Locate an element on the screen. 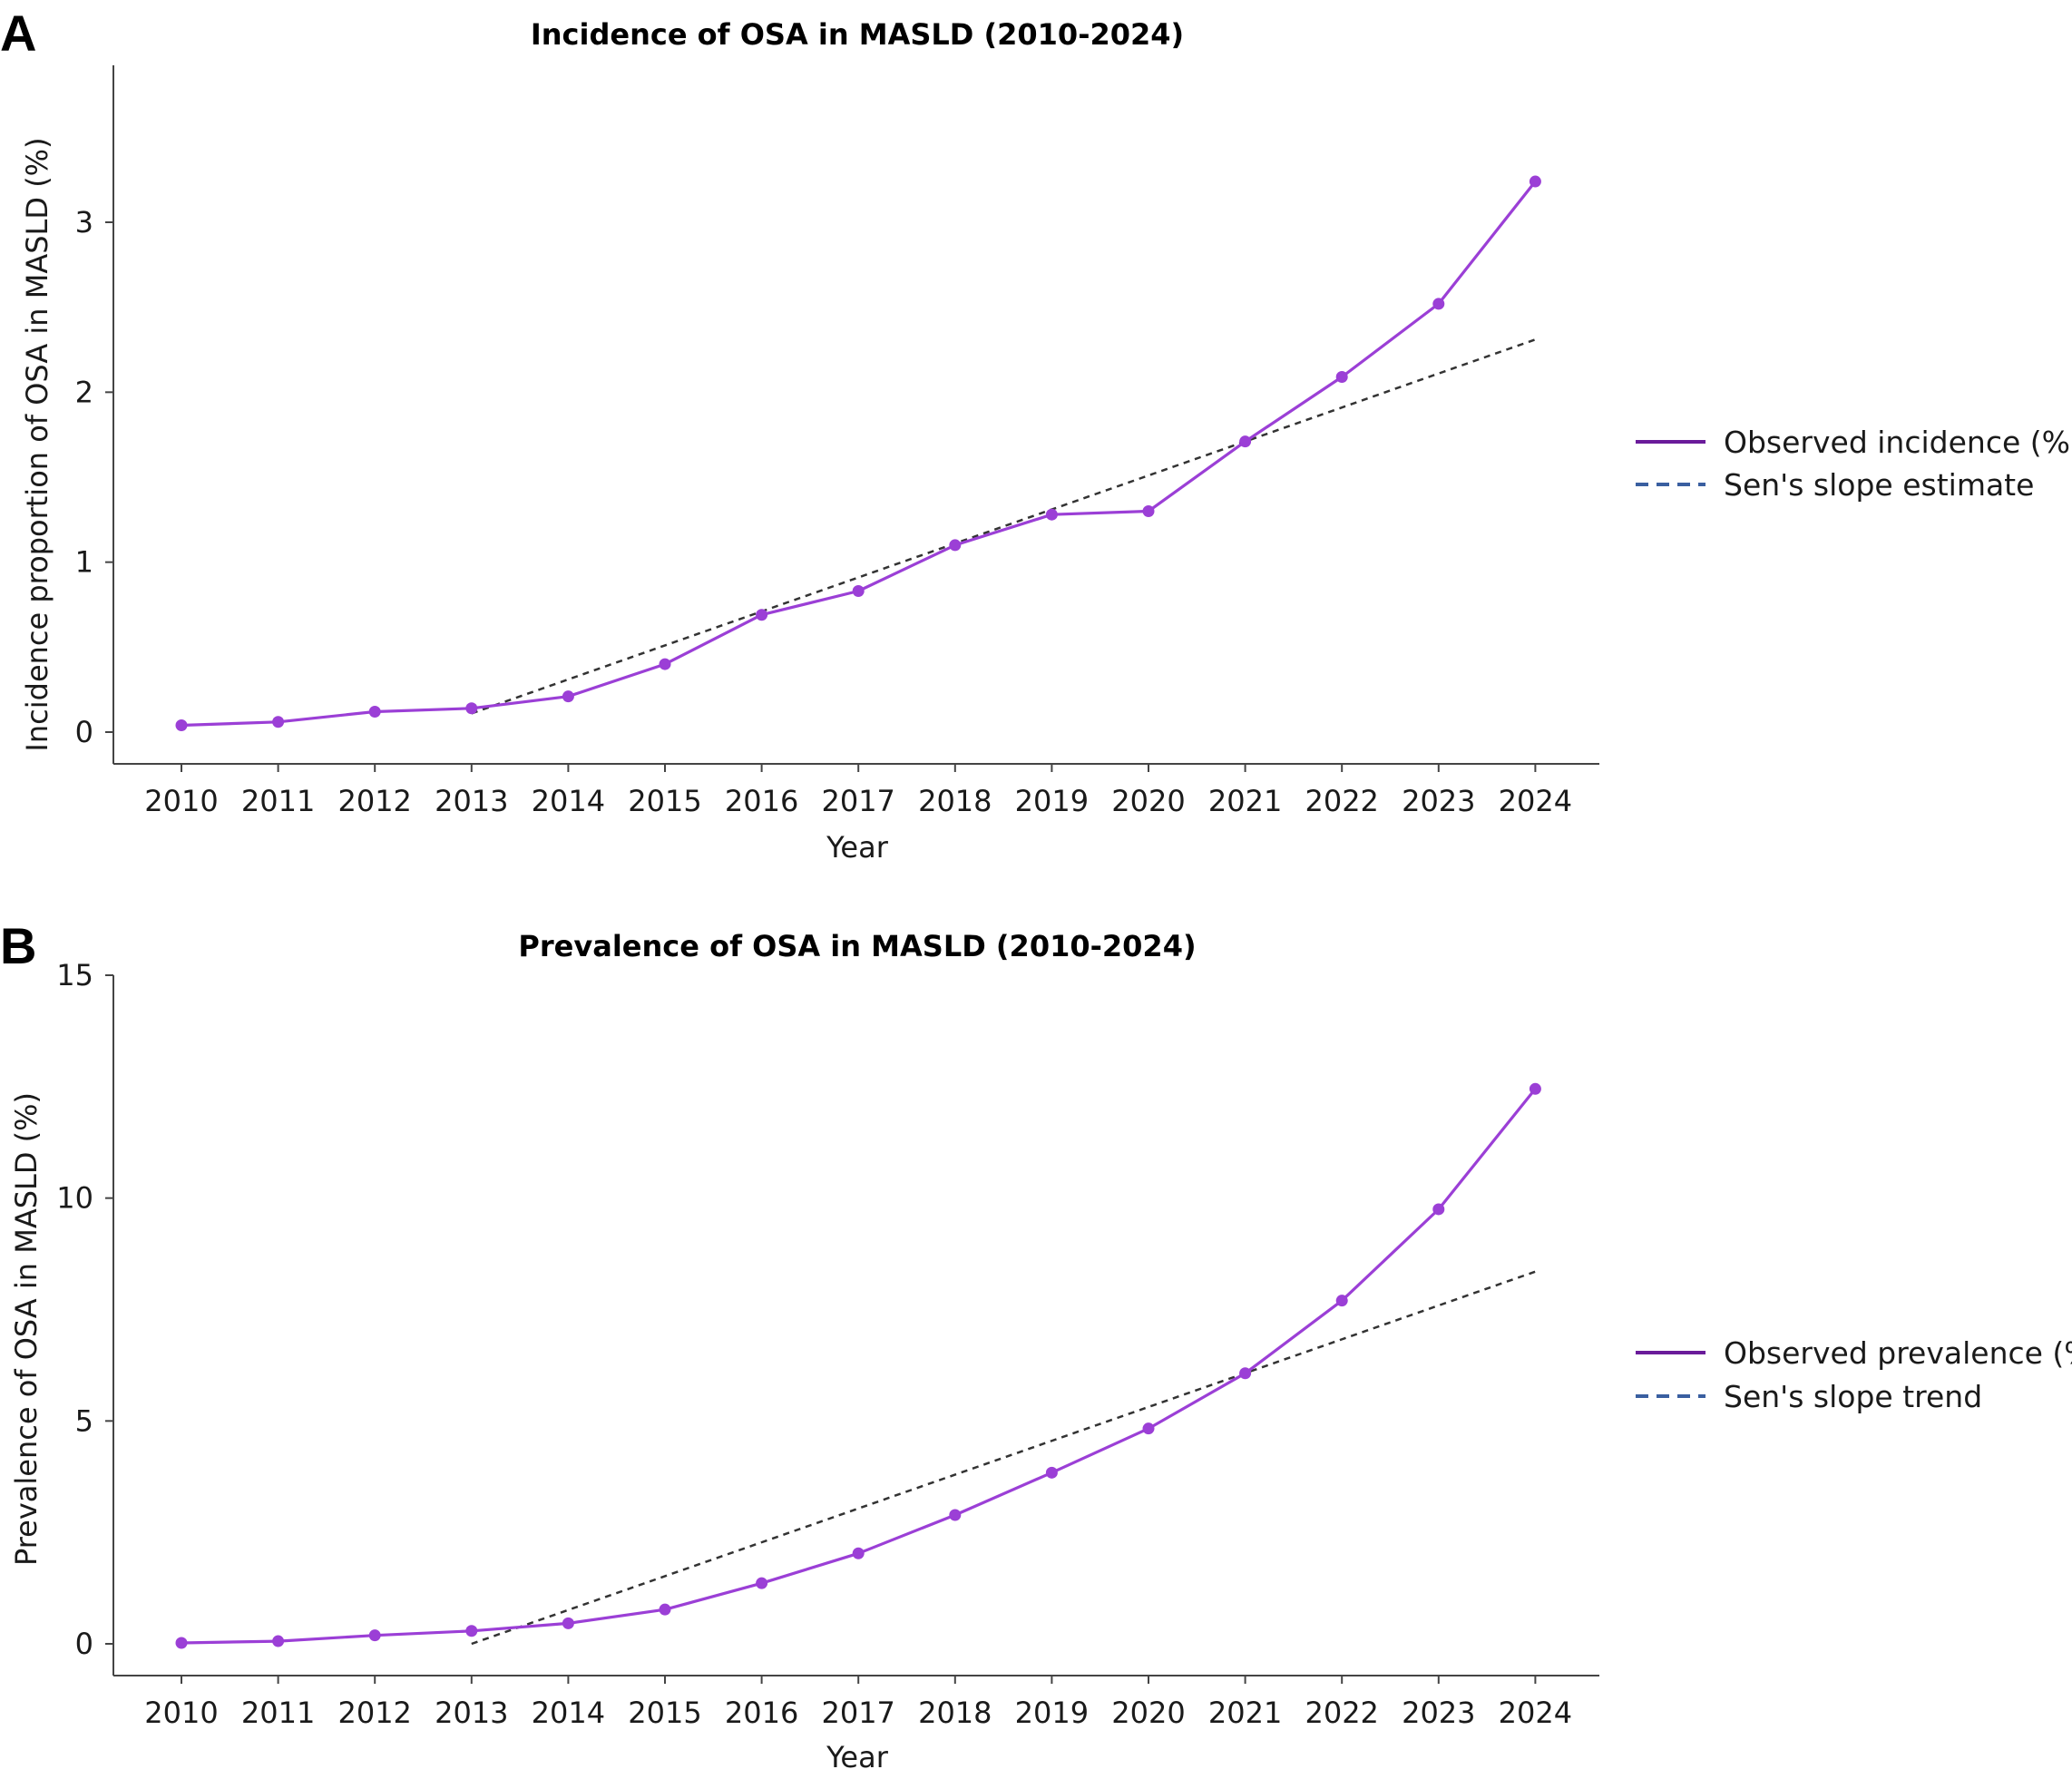  x-axis-label-a: Year is located at coordinates (857, 847).